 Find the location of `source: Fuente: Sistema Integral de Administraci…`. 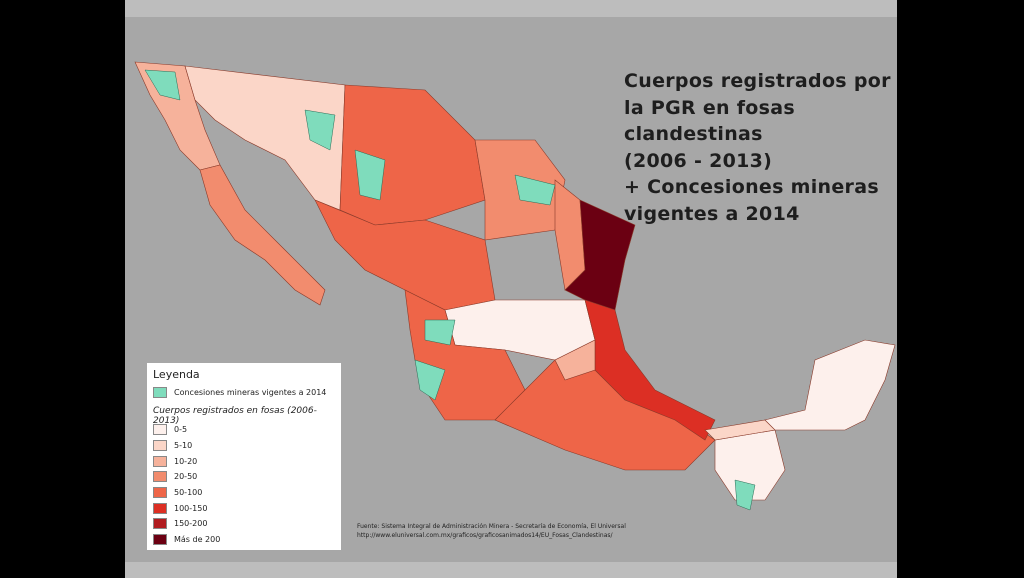

source: Fuente: Sistema Integral de Administraci… is located at coordinates (491, 531).